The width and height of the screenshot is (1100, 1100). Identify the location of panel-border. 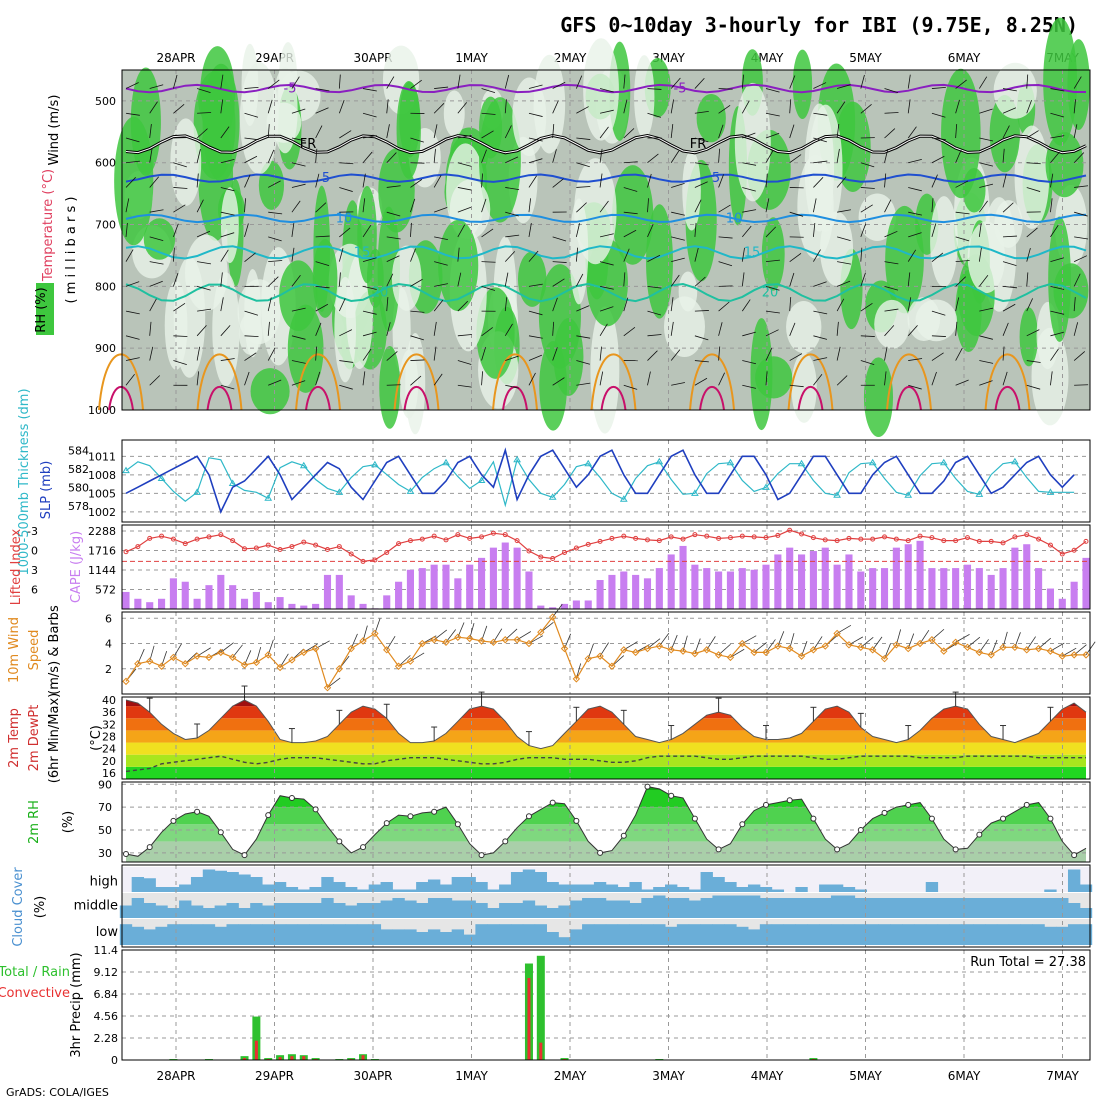
(606, 822).